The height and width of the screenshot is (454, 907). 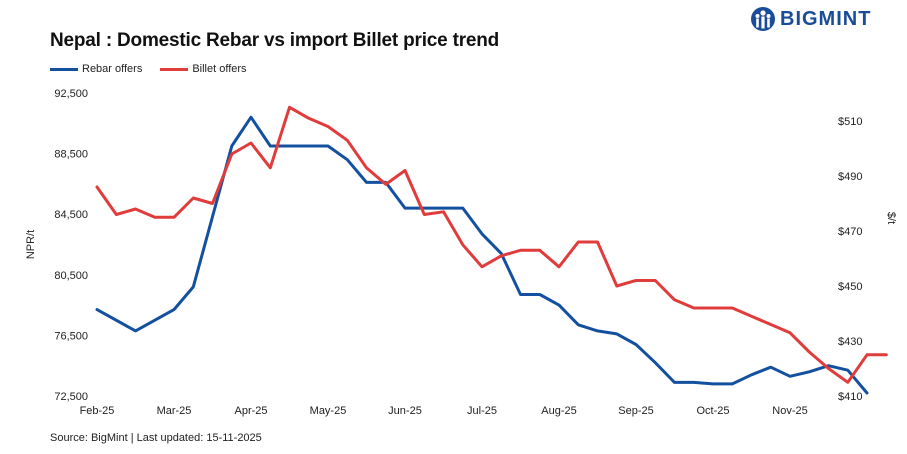 What do you see at coordinates (71, 155) in the screenshot?
I see `y-tick-label: 88,500` at bounding box center [71, 155].